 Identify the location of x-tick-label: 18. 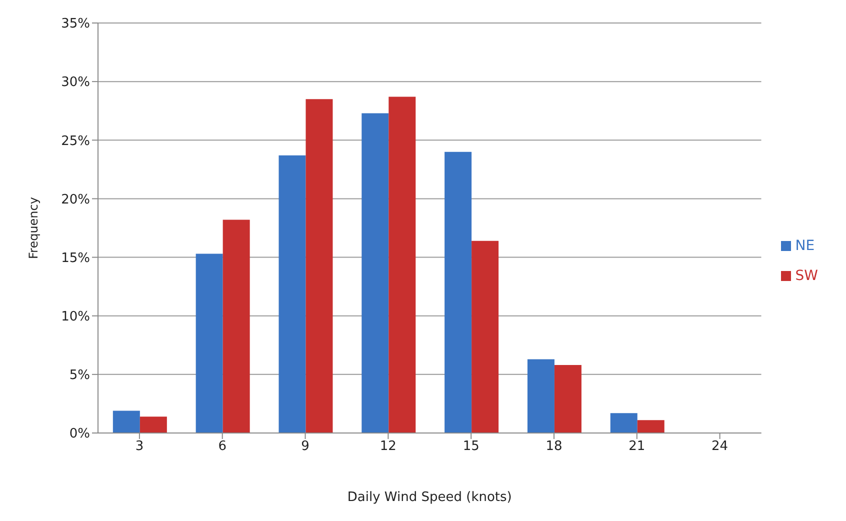
(554, 446).